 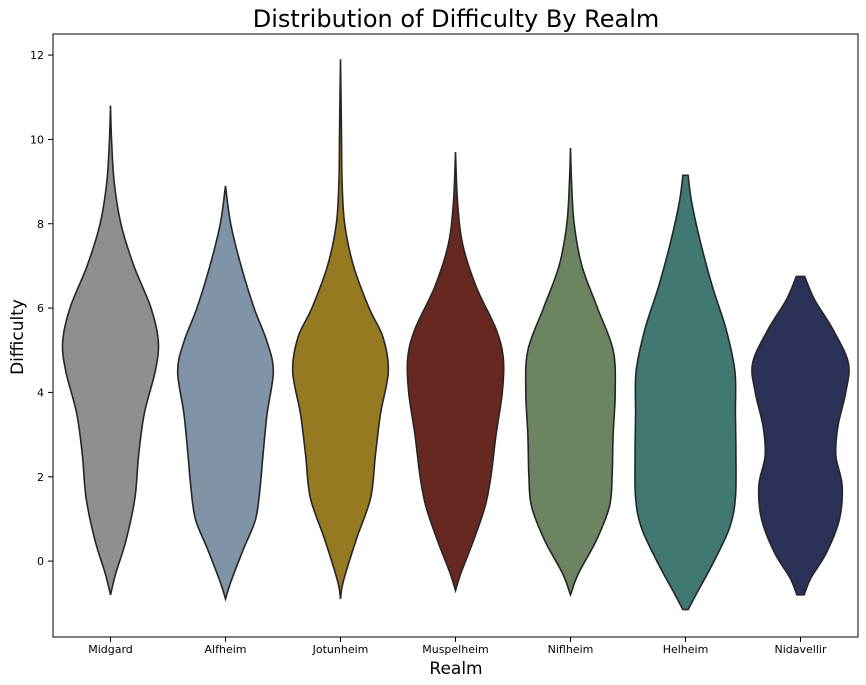 What do you see at coordinates (686, 649) in the screenshot?
I see `x-tick-label-helheim: Helheim` at bounding box center [686, 649].